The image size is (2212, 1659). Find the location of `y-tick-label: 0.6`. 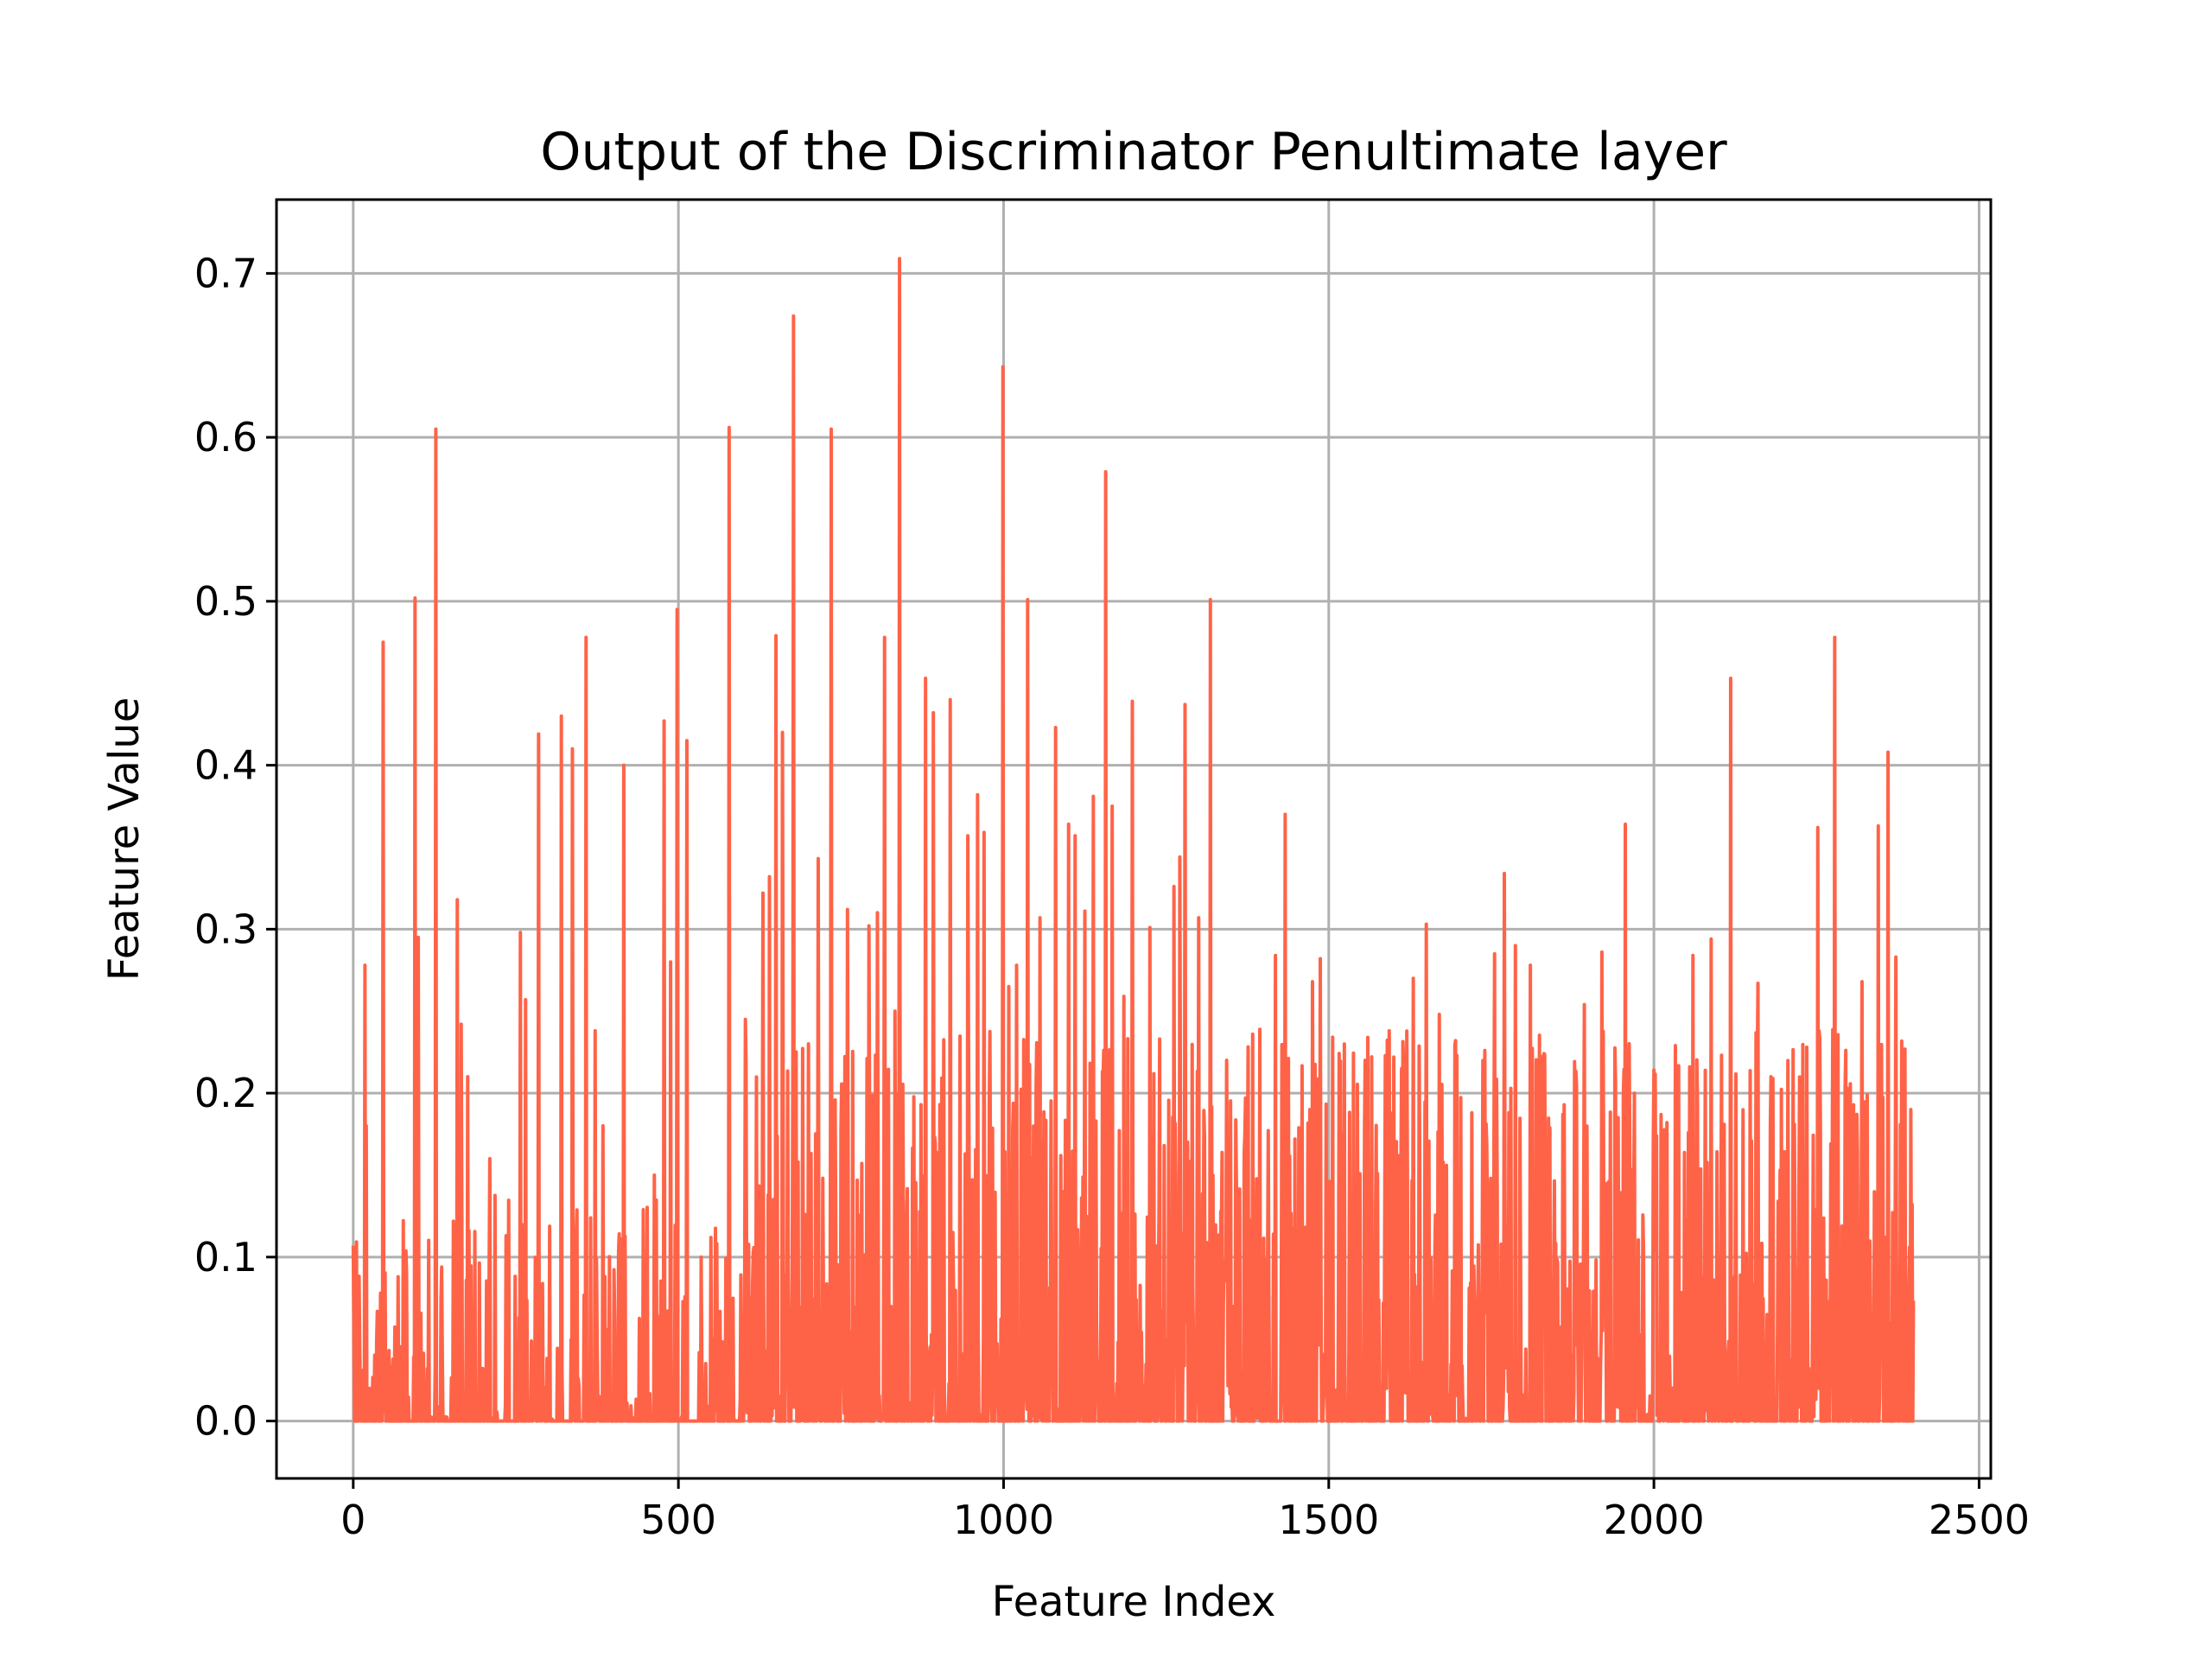

y-tick-label: 0.6 is located at coordinates (225, 437).